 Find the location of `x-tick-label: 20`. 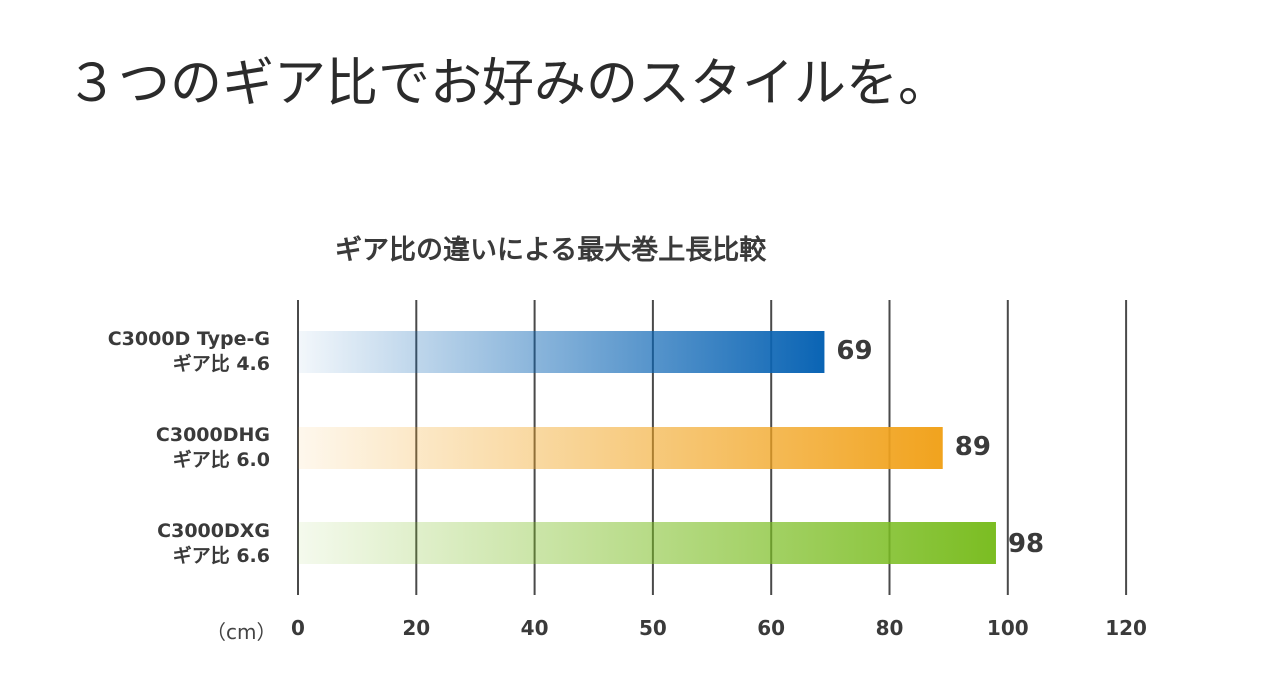

x-tick-label: 20 is located at coordinates (416, 628).